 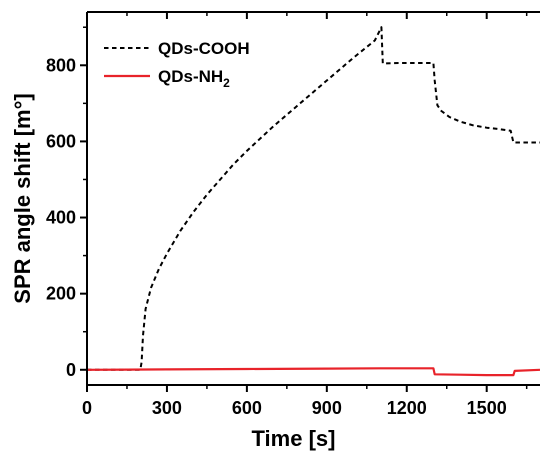 I want to click on legend: QDs-COOH QDs-NH2, so click(x=177, y=64).